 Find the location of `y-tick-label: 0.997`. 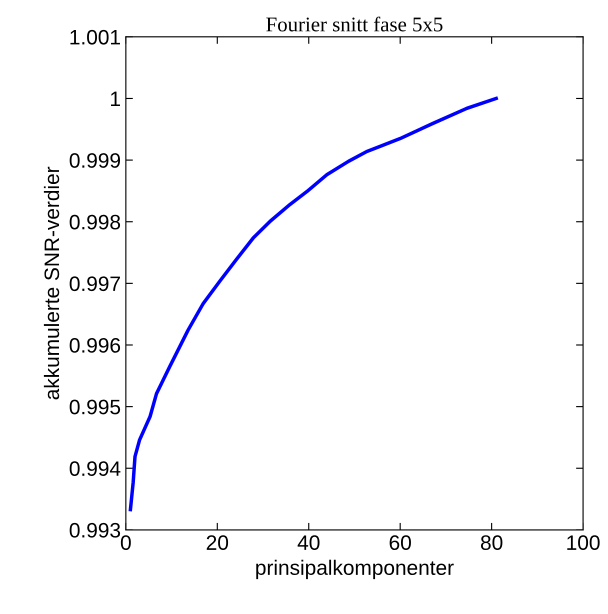

y-tick-label: 0.997 is located at coordinates (95, 284).